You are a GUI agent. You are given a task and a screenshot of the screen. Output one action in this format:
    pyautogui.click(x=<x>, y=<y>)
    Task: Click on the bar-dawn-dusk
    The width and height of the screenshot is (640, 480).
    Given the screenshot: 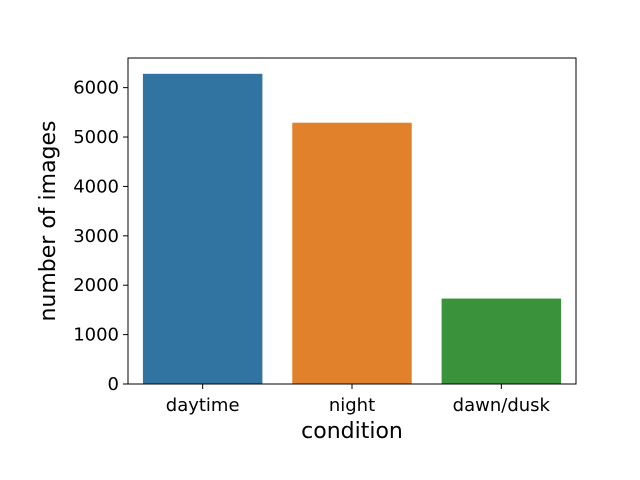 What is the action you would take?
    pyautogui.click(x=501, y=341)
    